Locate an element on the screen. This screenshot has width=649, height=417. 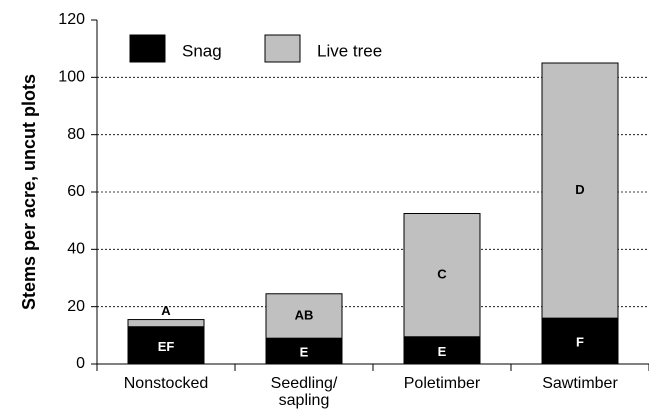
legend-label: Live tree is located at coordinates (349, 50).